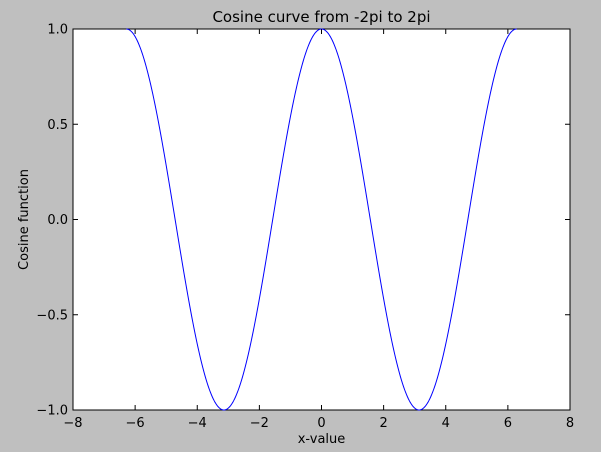  Describe the element at coordinates (72, 423) in the screenshot. I see `x-tick-label: −8` at that location.